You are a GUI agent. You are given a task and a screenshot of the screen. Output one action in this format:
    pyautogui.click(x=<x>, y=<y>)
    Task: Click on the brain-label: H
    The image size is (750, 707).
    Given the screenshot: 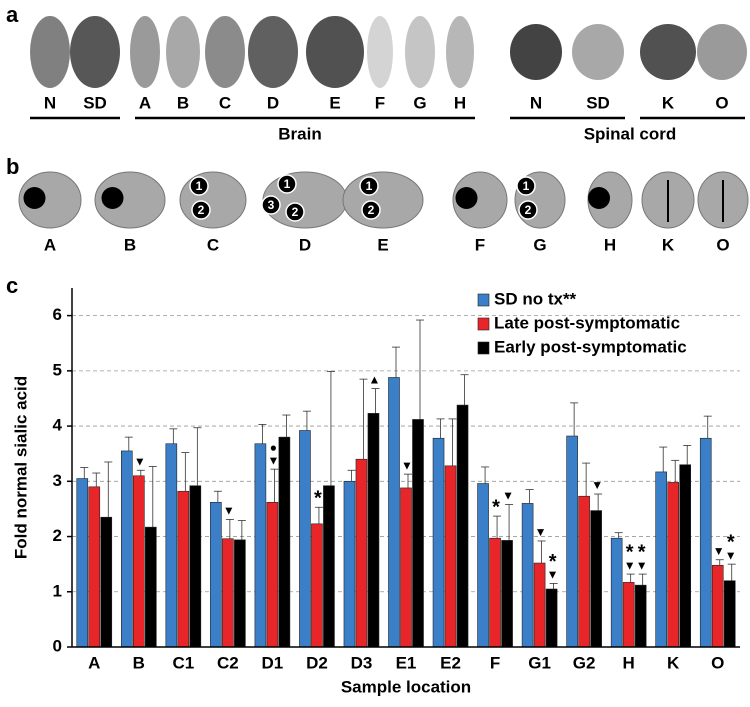 What is the action you would take?
    pyautogui.click(x=610, y=244)
    